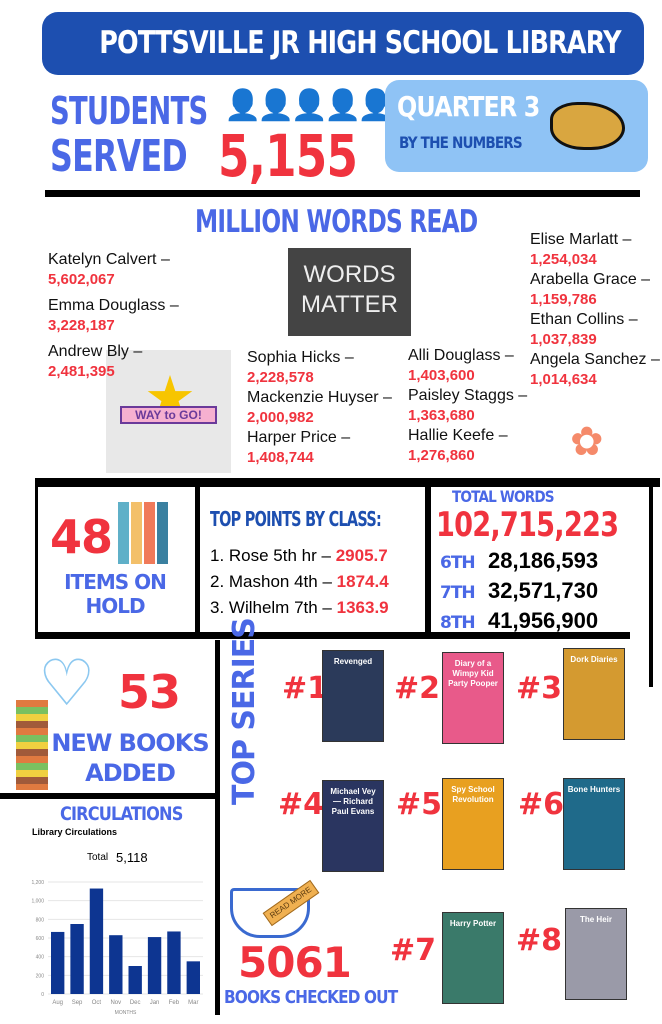  What do you see at coordinates (539, 688) in the screenshot?
I see `series-rank: #3` at bounding box center [539, 688].